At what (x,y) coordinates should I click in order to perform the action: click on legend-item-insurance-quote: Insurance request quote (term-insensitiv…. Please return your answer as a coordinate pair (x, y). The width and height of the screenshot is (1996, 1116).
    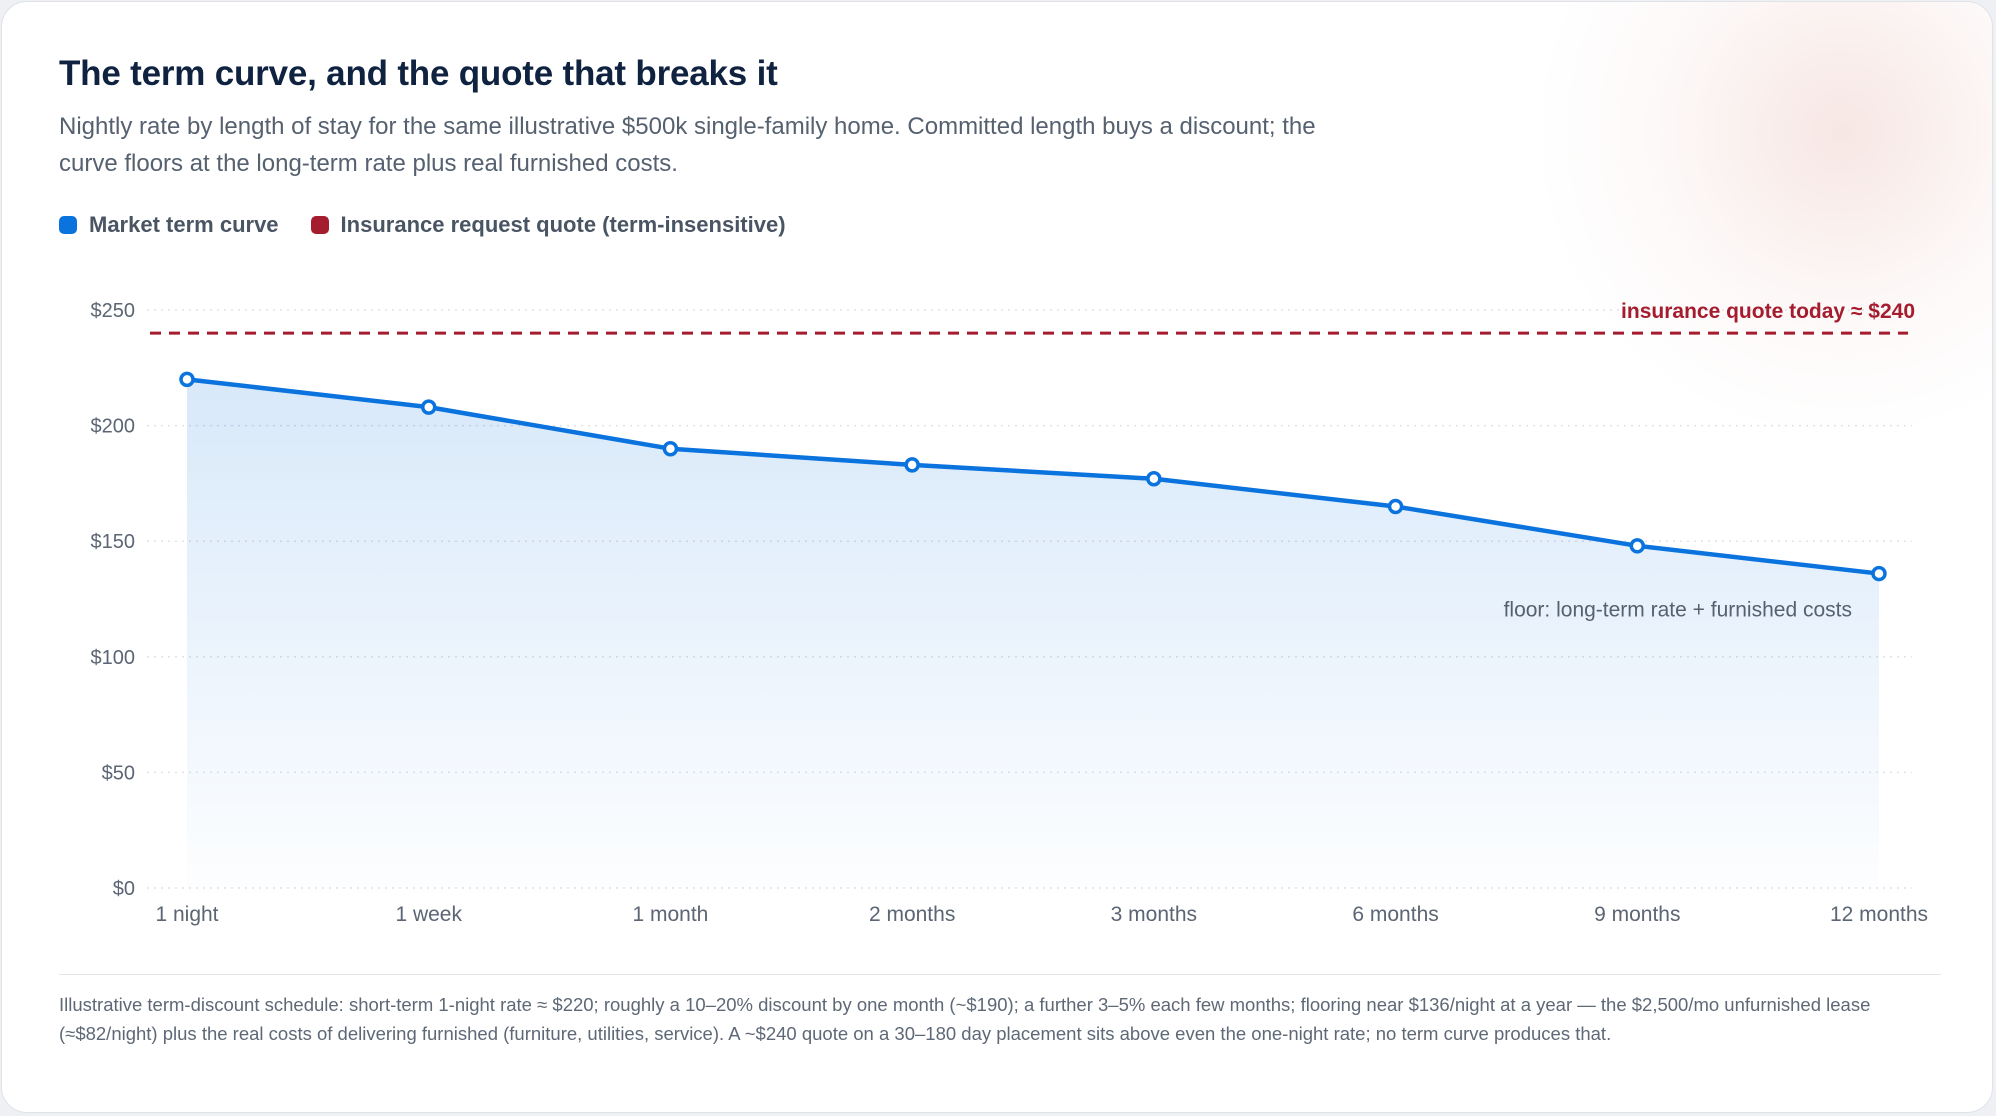
    Looking at the image, I should click on (548, 225).